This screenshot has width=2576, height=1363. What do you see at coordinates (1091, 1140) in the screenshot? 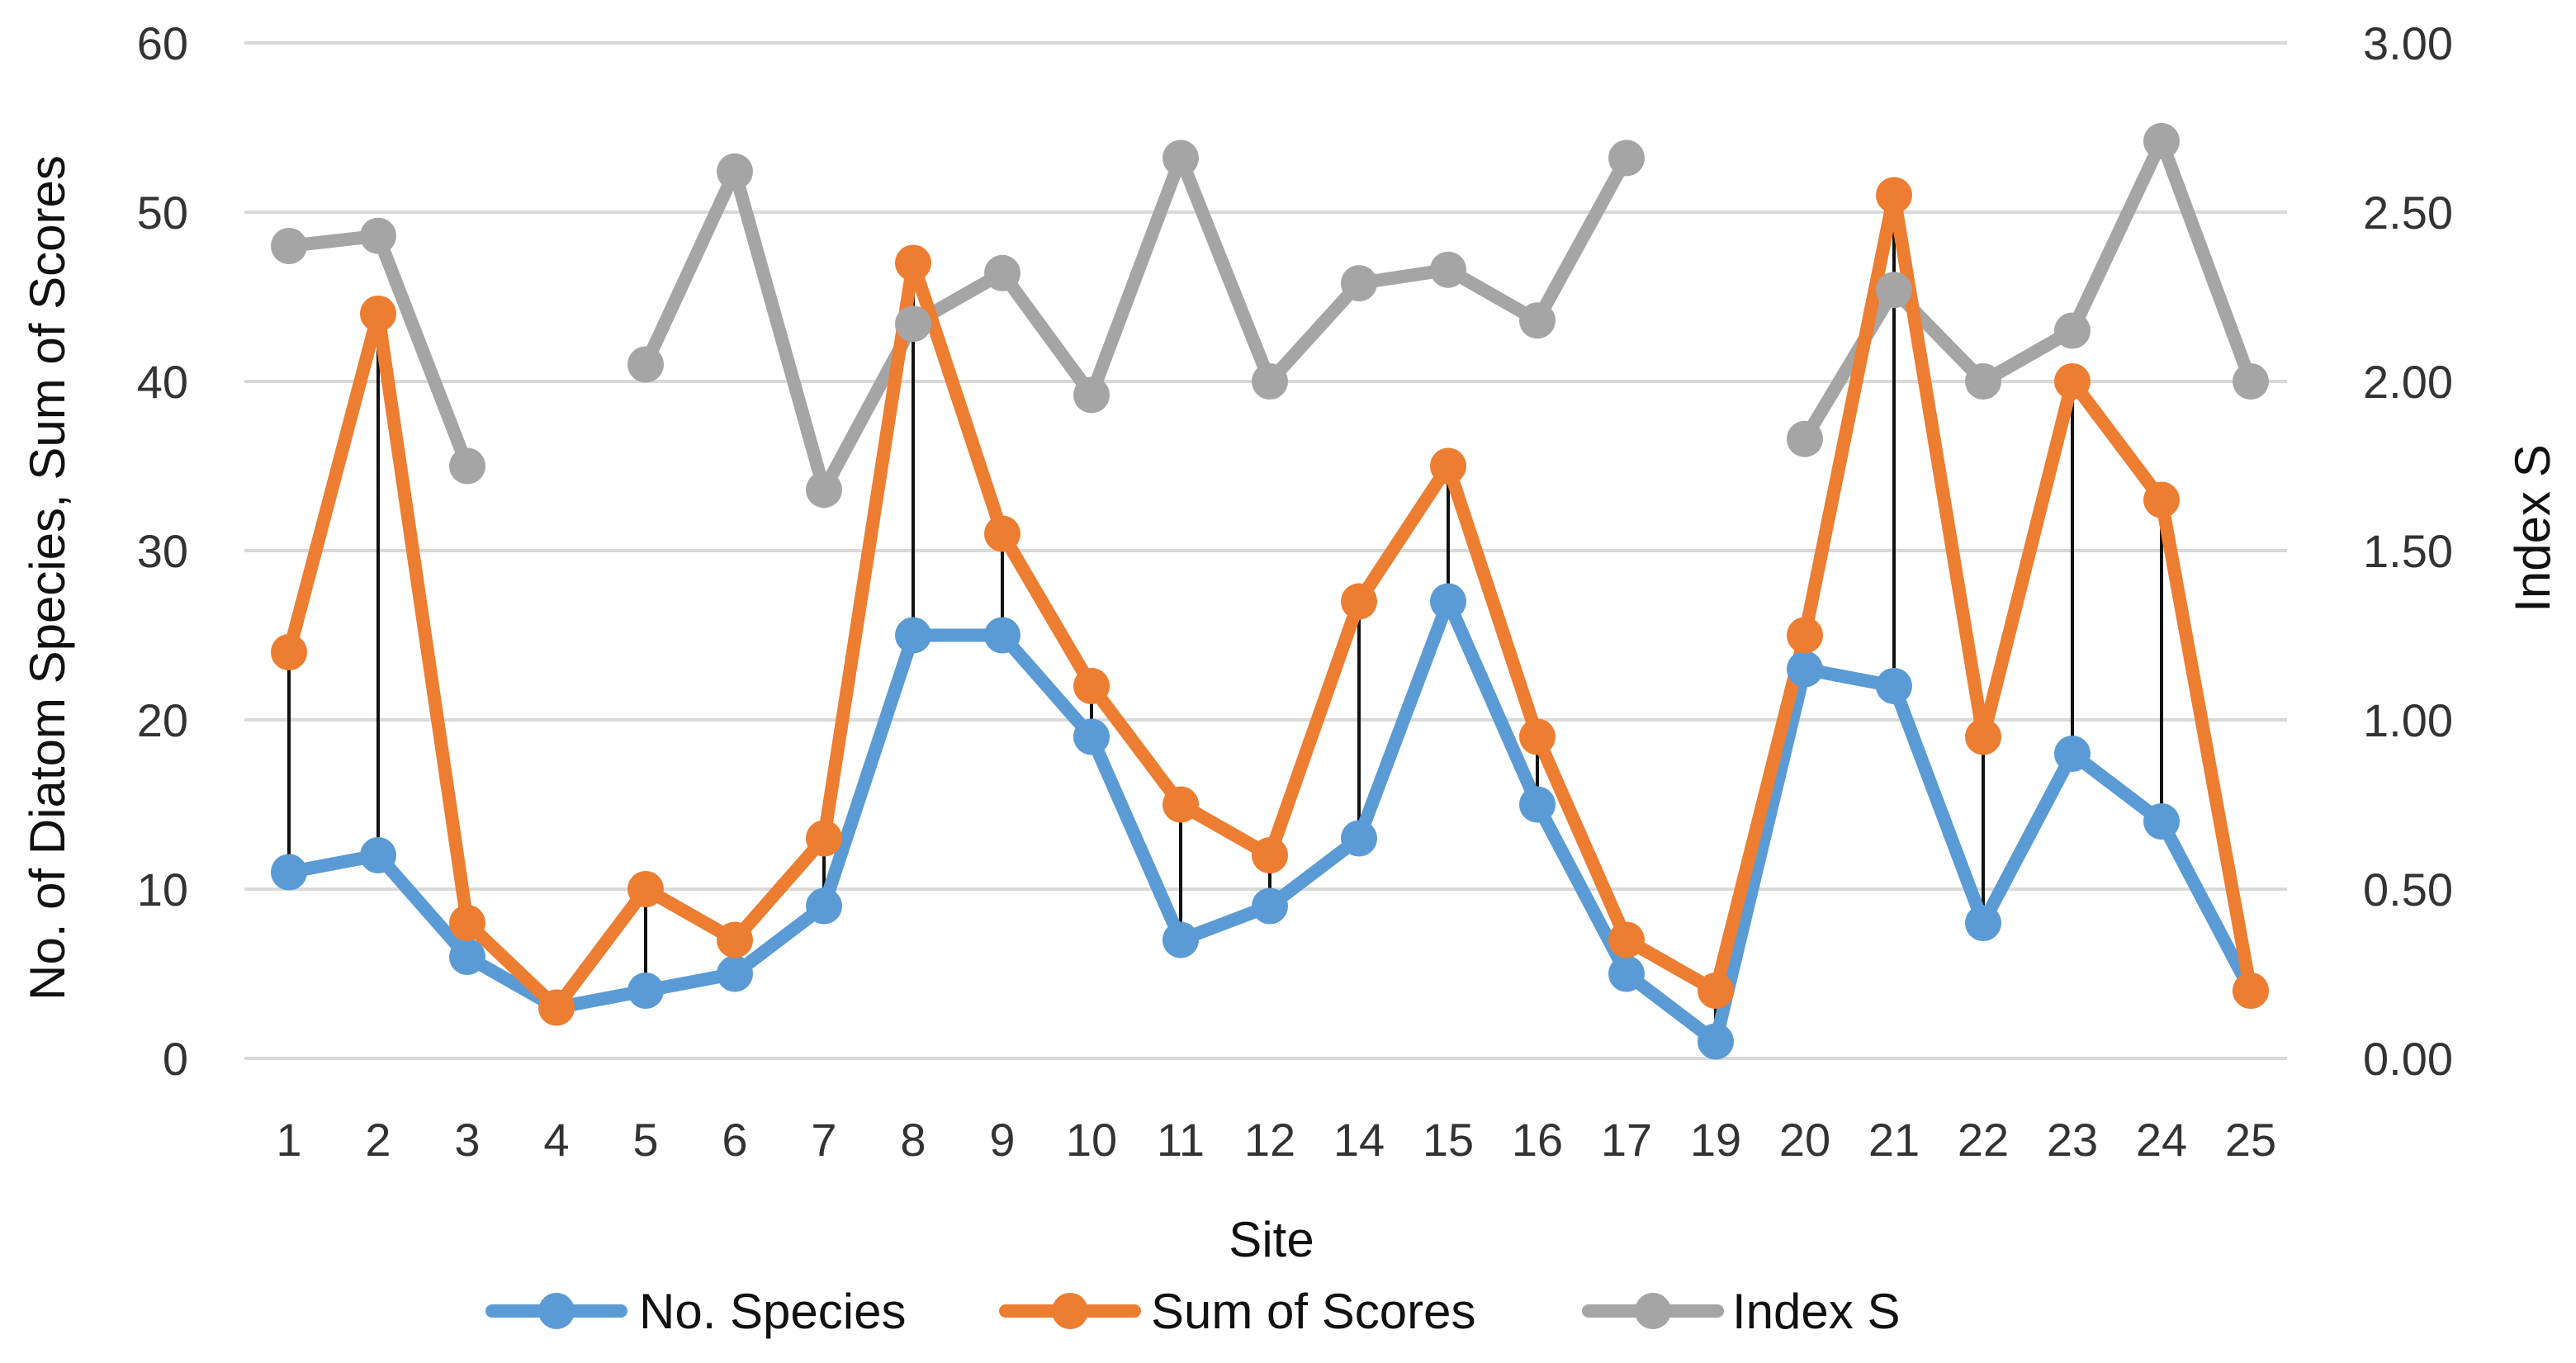
I see `x-tick-label-10: 10` at bounding box center [1091, 1140].